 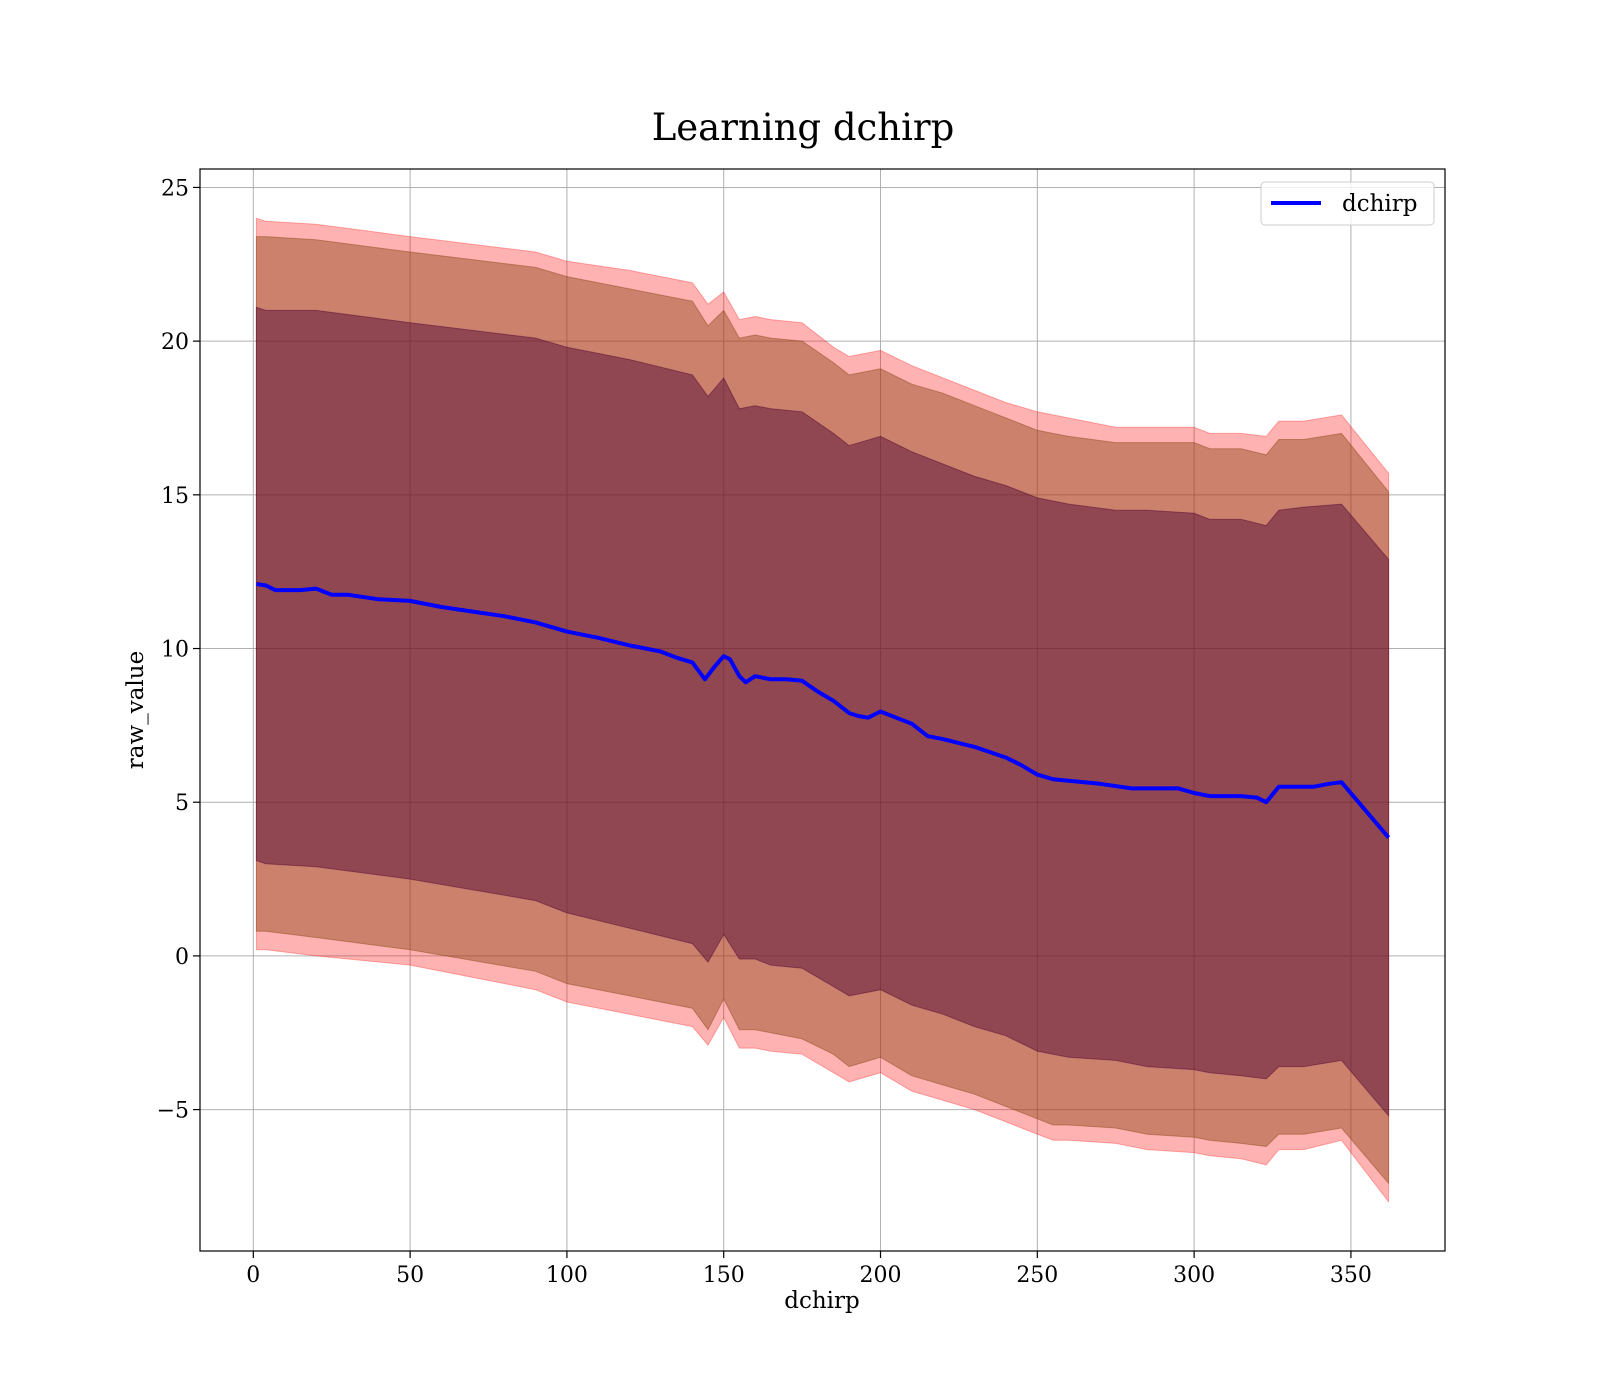 I want to click on y-tick-label: 15, so click(x=175, y=496).